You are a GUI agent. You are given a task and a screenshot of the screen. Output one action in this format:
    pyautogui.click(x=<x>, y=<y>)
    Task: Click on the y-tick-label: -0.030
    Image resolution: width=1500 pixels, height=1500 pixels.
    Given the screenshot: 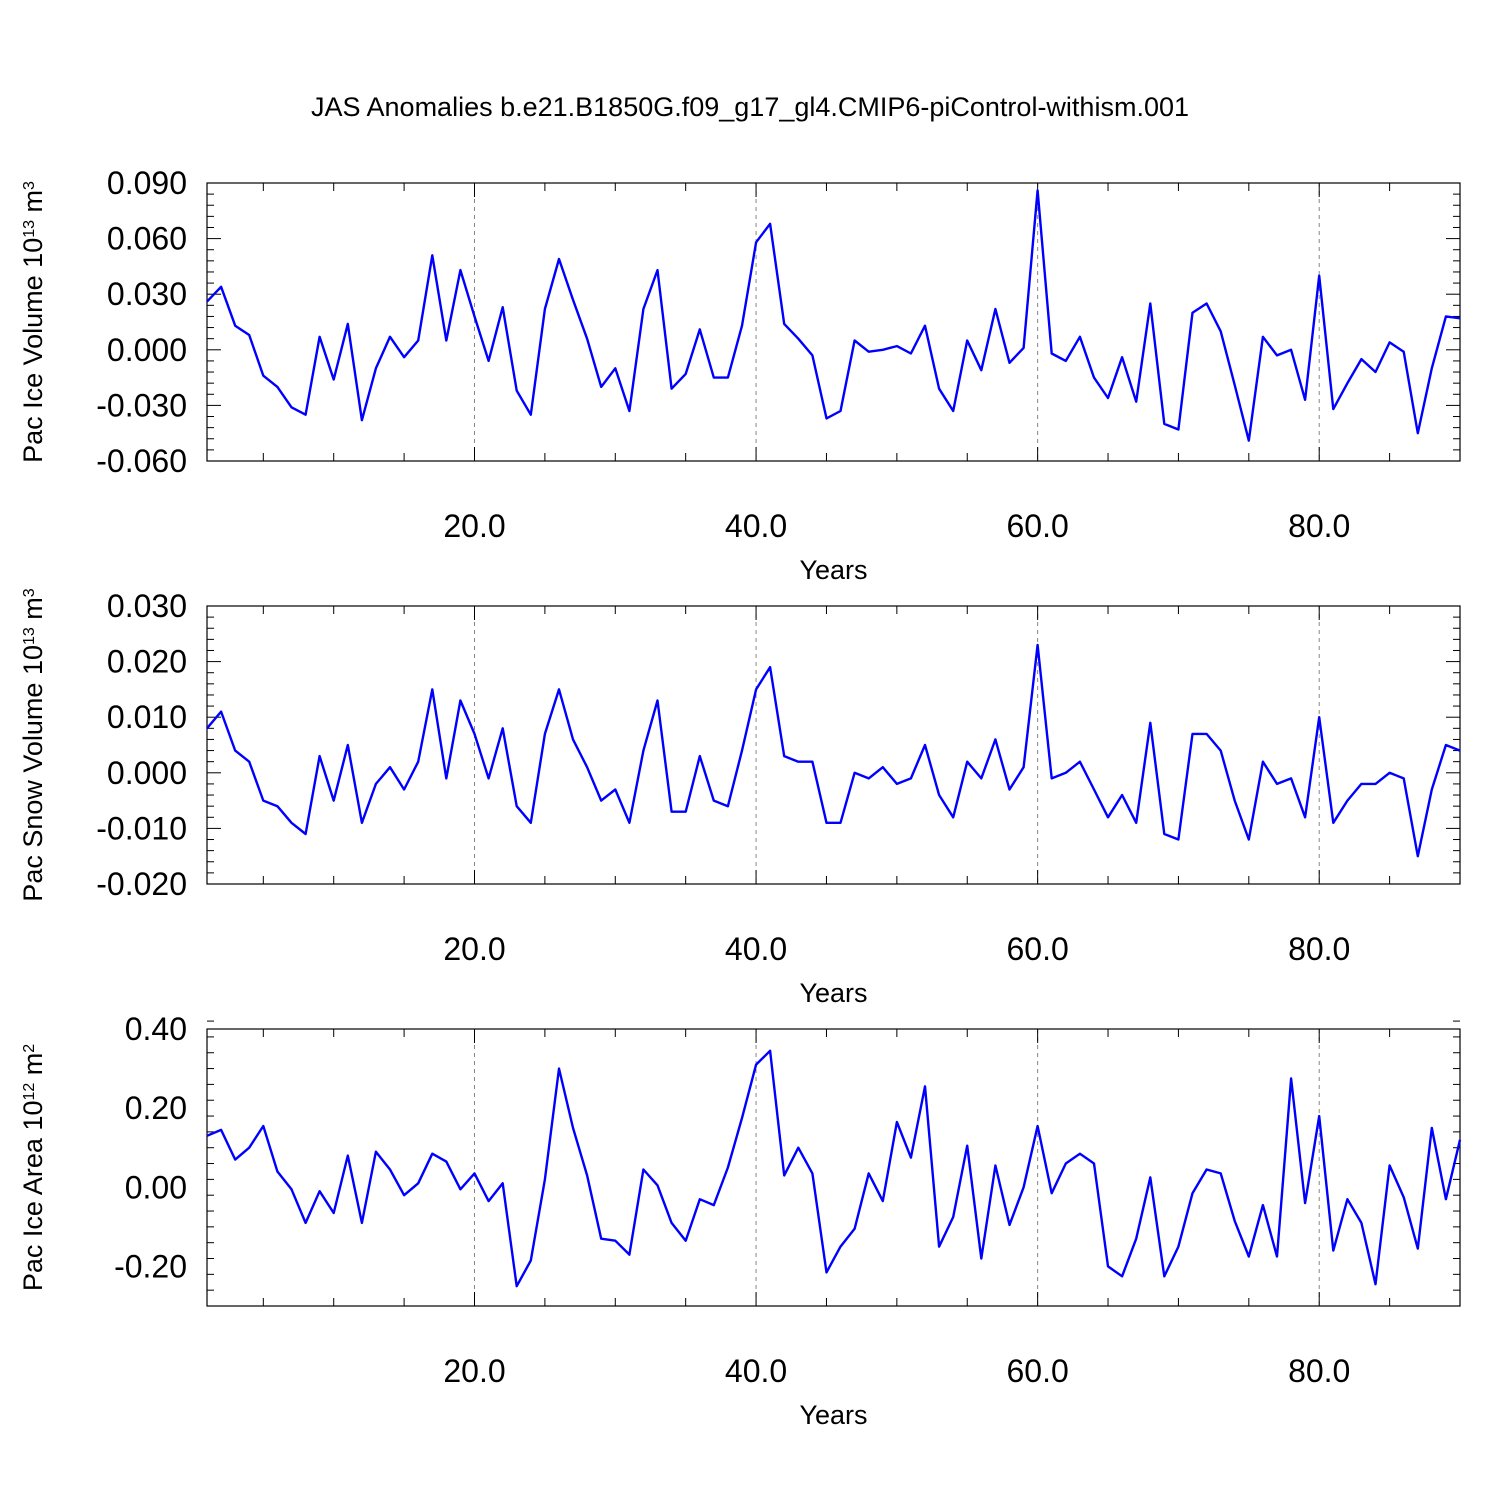 What is the action you would take?
    pyautogui.click(x=141, y=405)
    